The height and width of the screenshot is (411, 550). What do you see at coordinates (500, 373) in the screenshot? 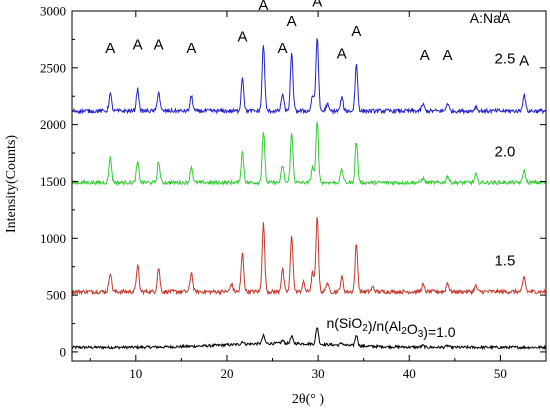
I see `x-tick-label: 50` at bounding box center [500, 373].